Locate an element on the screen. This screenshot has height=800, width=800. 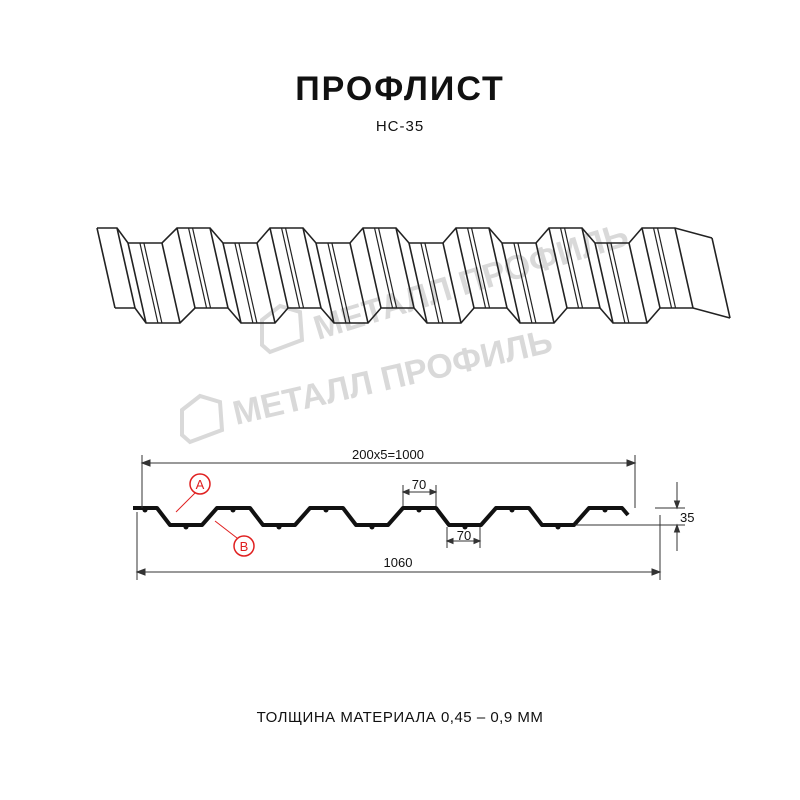
model-subtitle: НС-35 is located at coordinates (400, 126).